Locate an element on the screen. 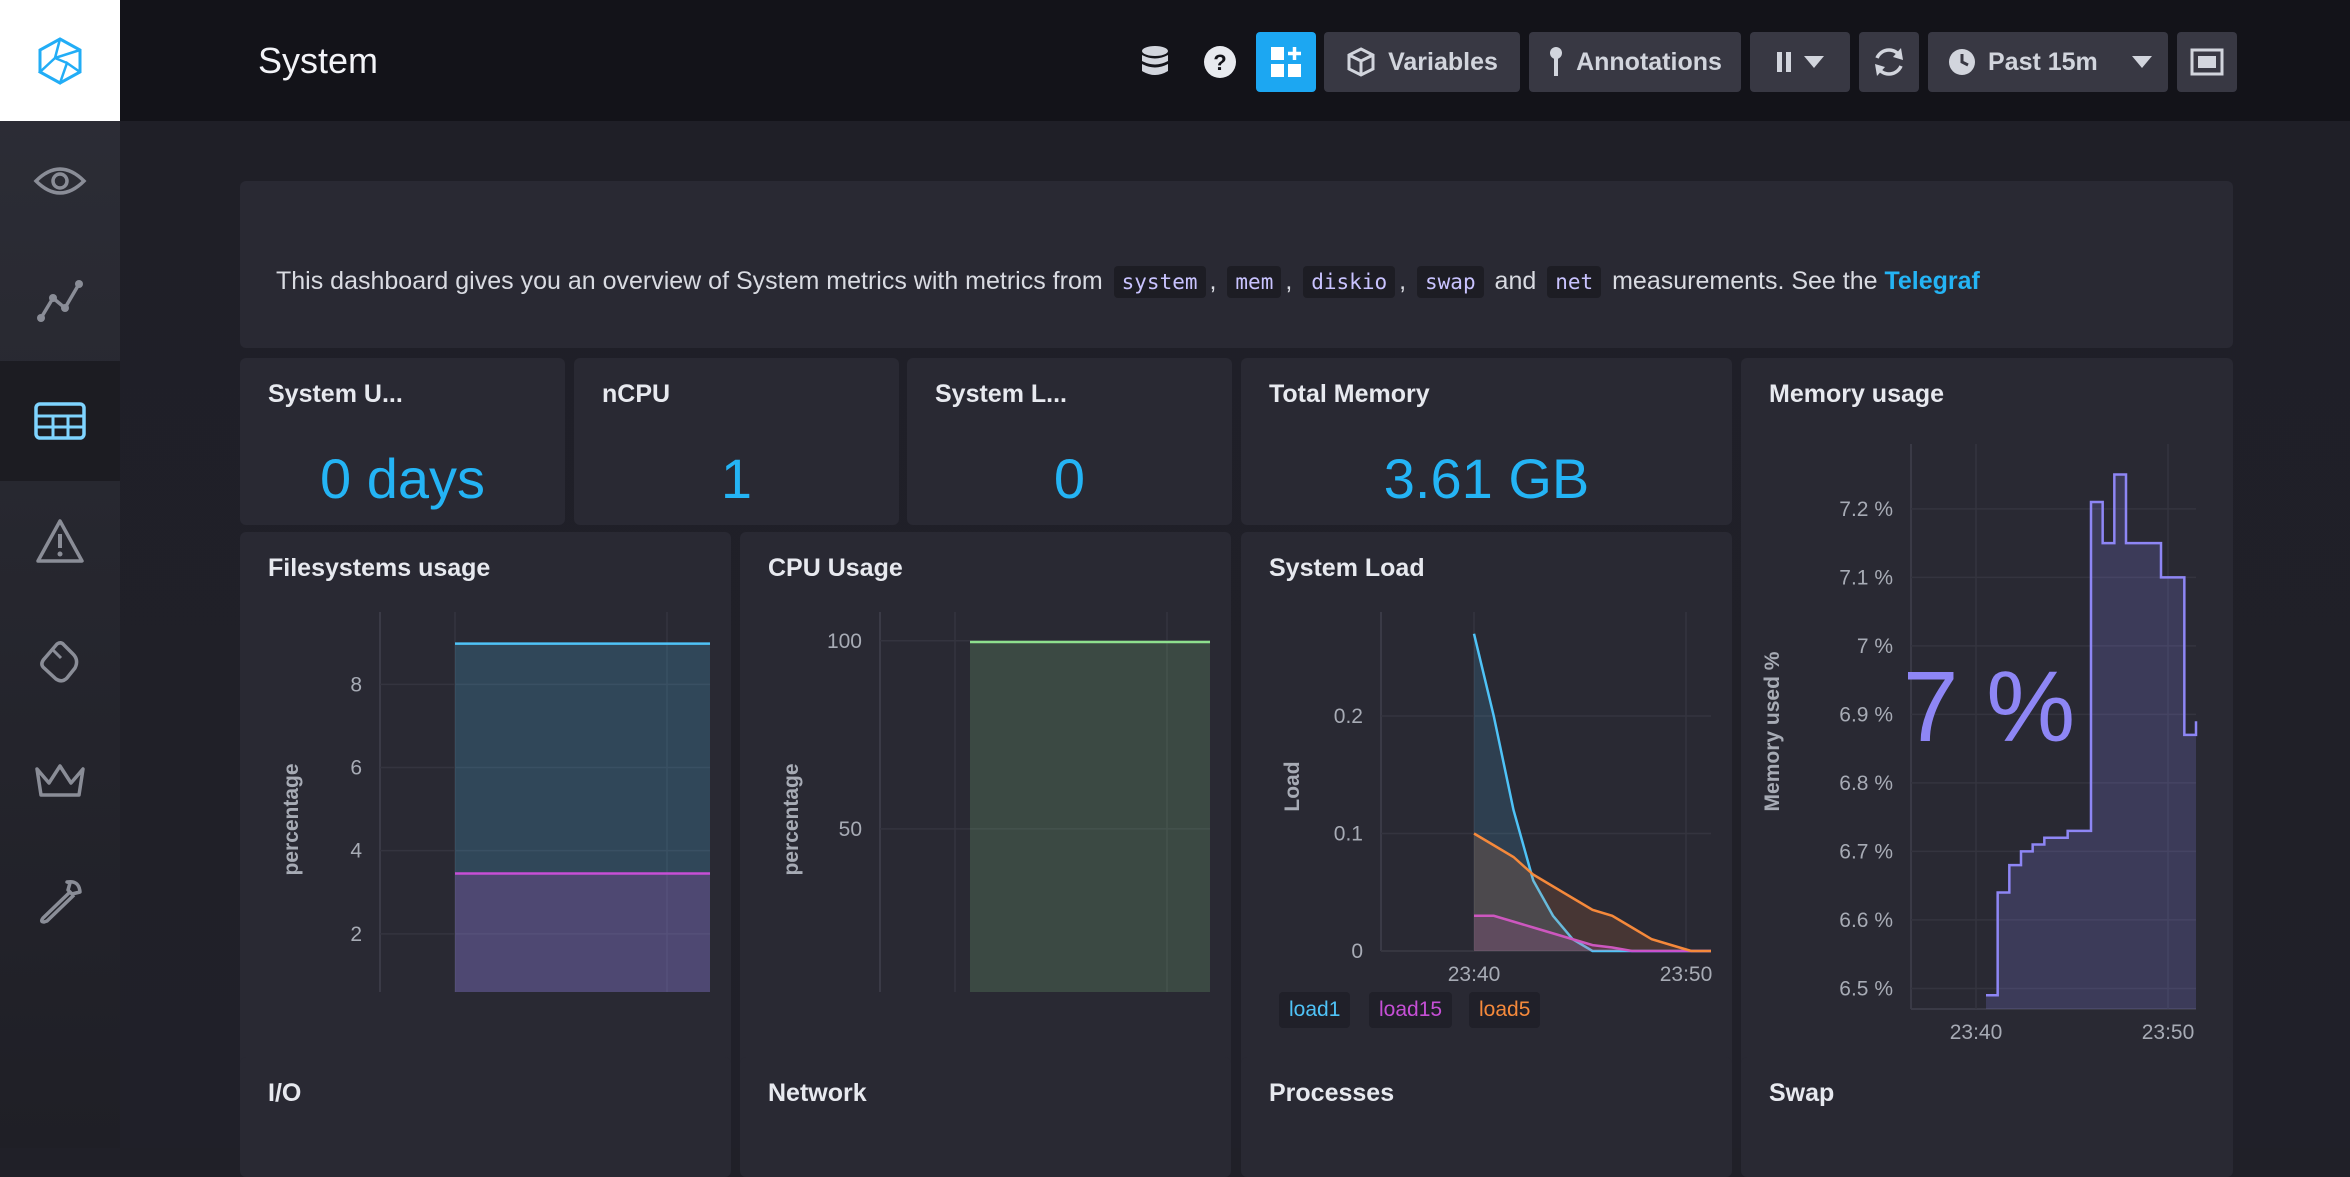  stat-cell-uptime: System U... 0 days is located at coordinates (402, 441).